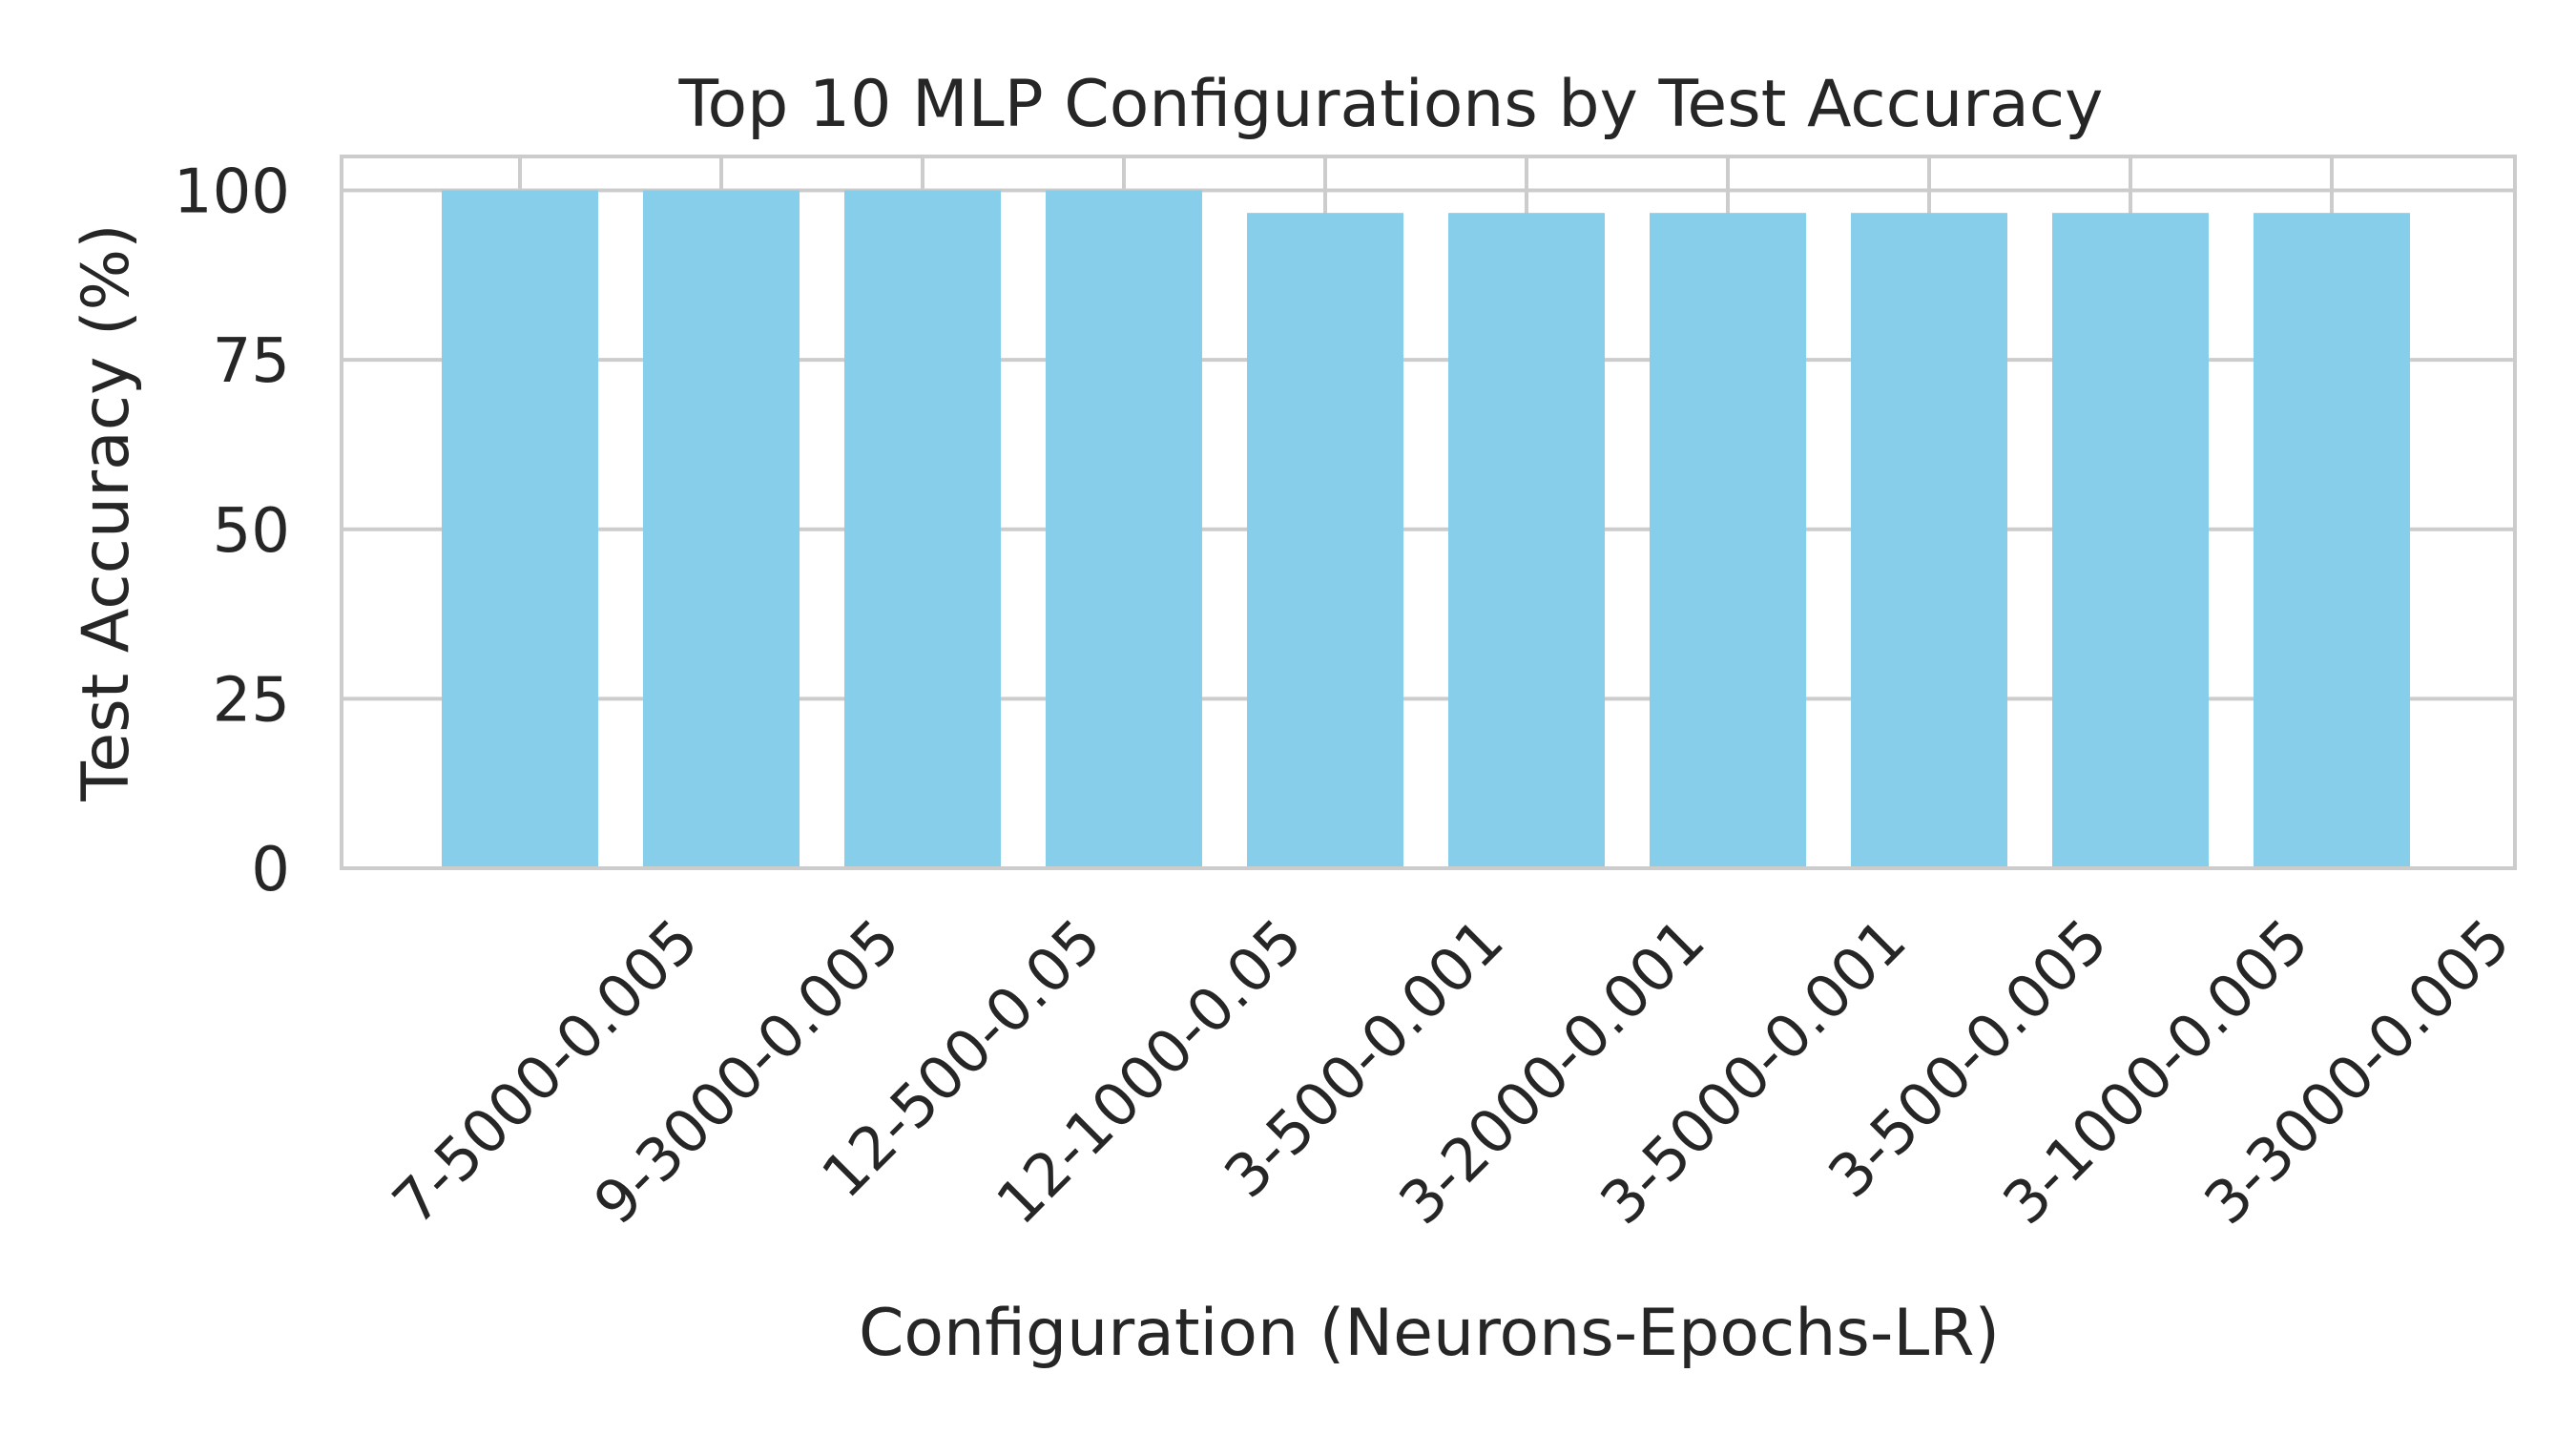 The width and height of the screenshot is (2576, 1435). Describe the element at coordinates (251, 531) in the screenshot. I see `y-tick-label: 50` at that location.